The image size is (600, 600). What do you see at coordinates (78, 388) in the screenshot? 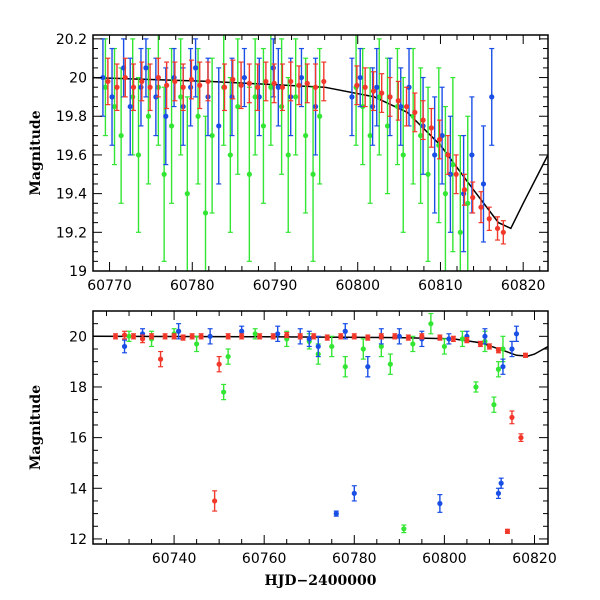
I see `y-tick-label: 18` at bounding box center [78, 388].